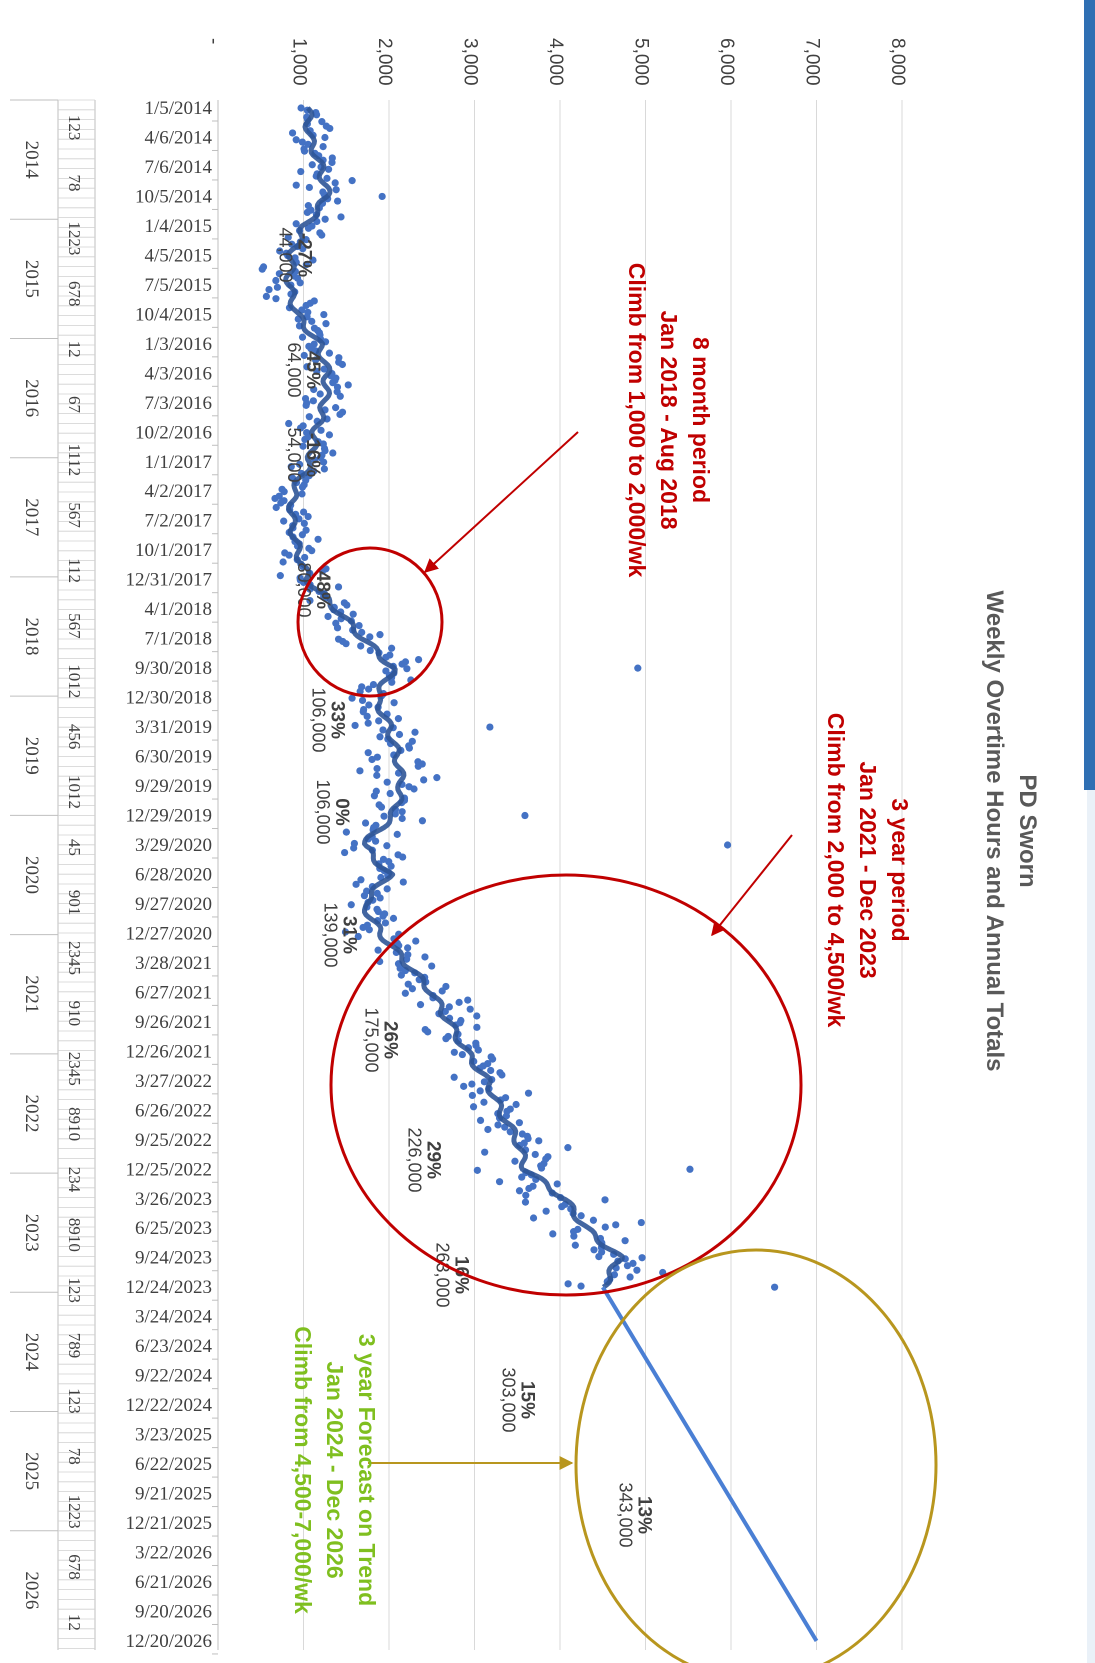 This screenshot has width=1095, height=1663. Describe the element at coordinates (337, 720) in the screenshot. I see `annual-pct: 33%` at that location.